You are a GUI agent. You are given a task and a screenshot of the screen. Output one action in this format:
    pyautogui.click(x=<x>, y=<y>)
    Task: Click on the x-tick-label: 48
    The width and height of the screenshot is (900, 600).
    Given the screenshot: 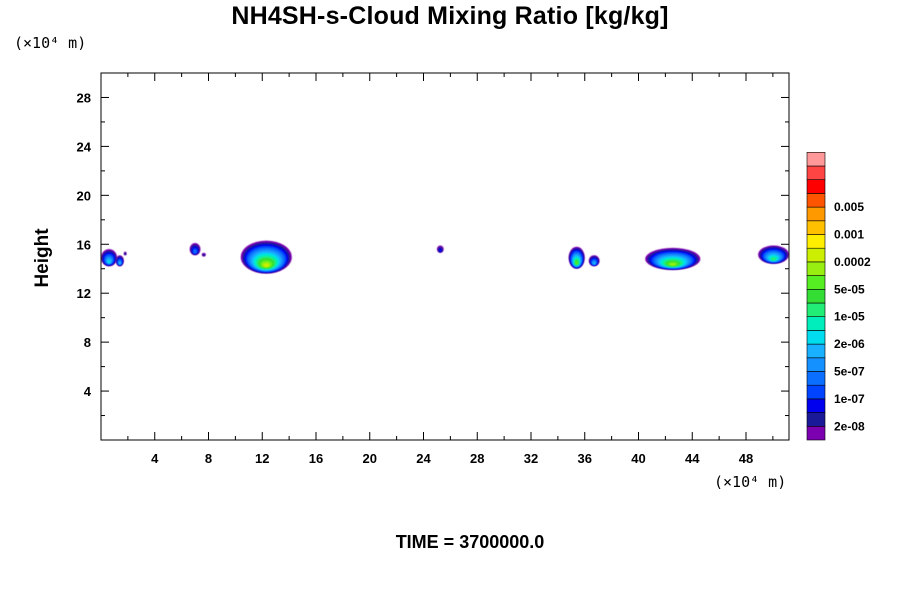 What is the action you would take?
    pyautogui.click(x=746, y=458)
    